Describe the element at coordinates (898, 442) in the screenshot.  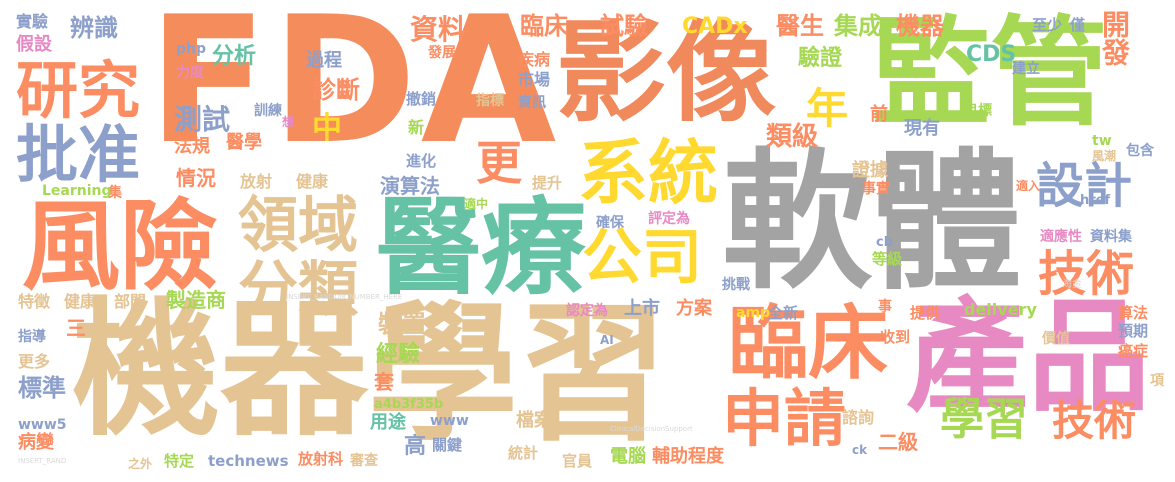
I see `word-class-two: 二級` at that location.